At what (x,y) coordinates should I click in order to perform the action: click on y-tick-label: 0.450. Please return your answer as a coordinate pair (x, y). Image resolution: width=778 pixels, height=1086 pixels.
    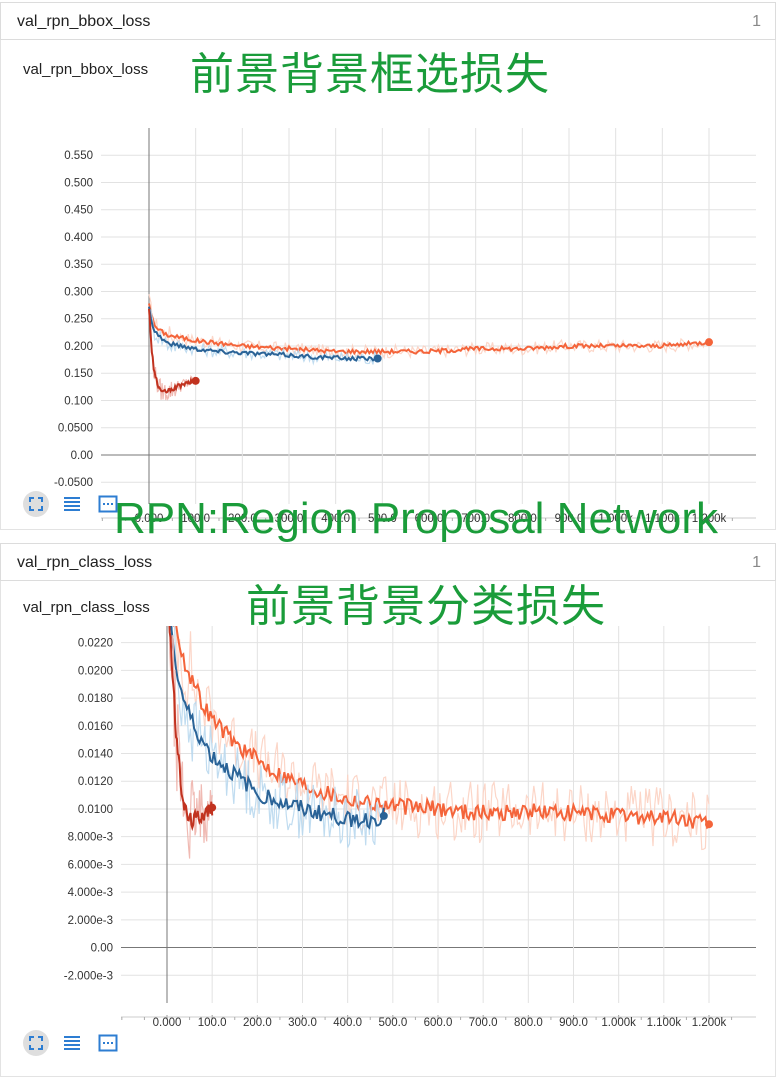
    Looking at the image, I should click on (78, 211).